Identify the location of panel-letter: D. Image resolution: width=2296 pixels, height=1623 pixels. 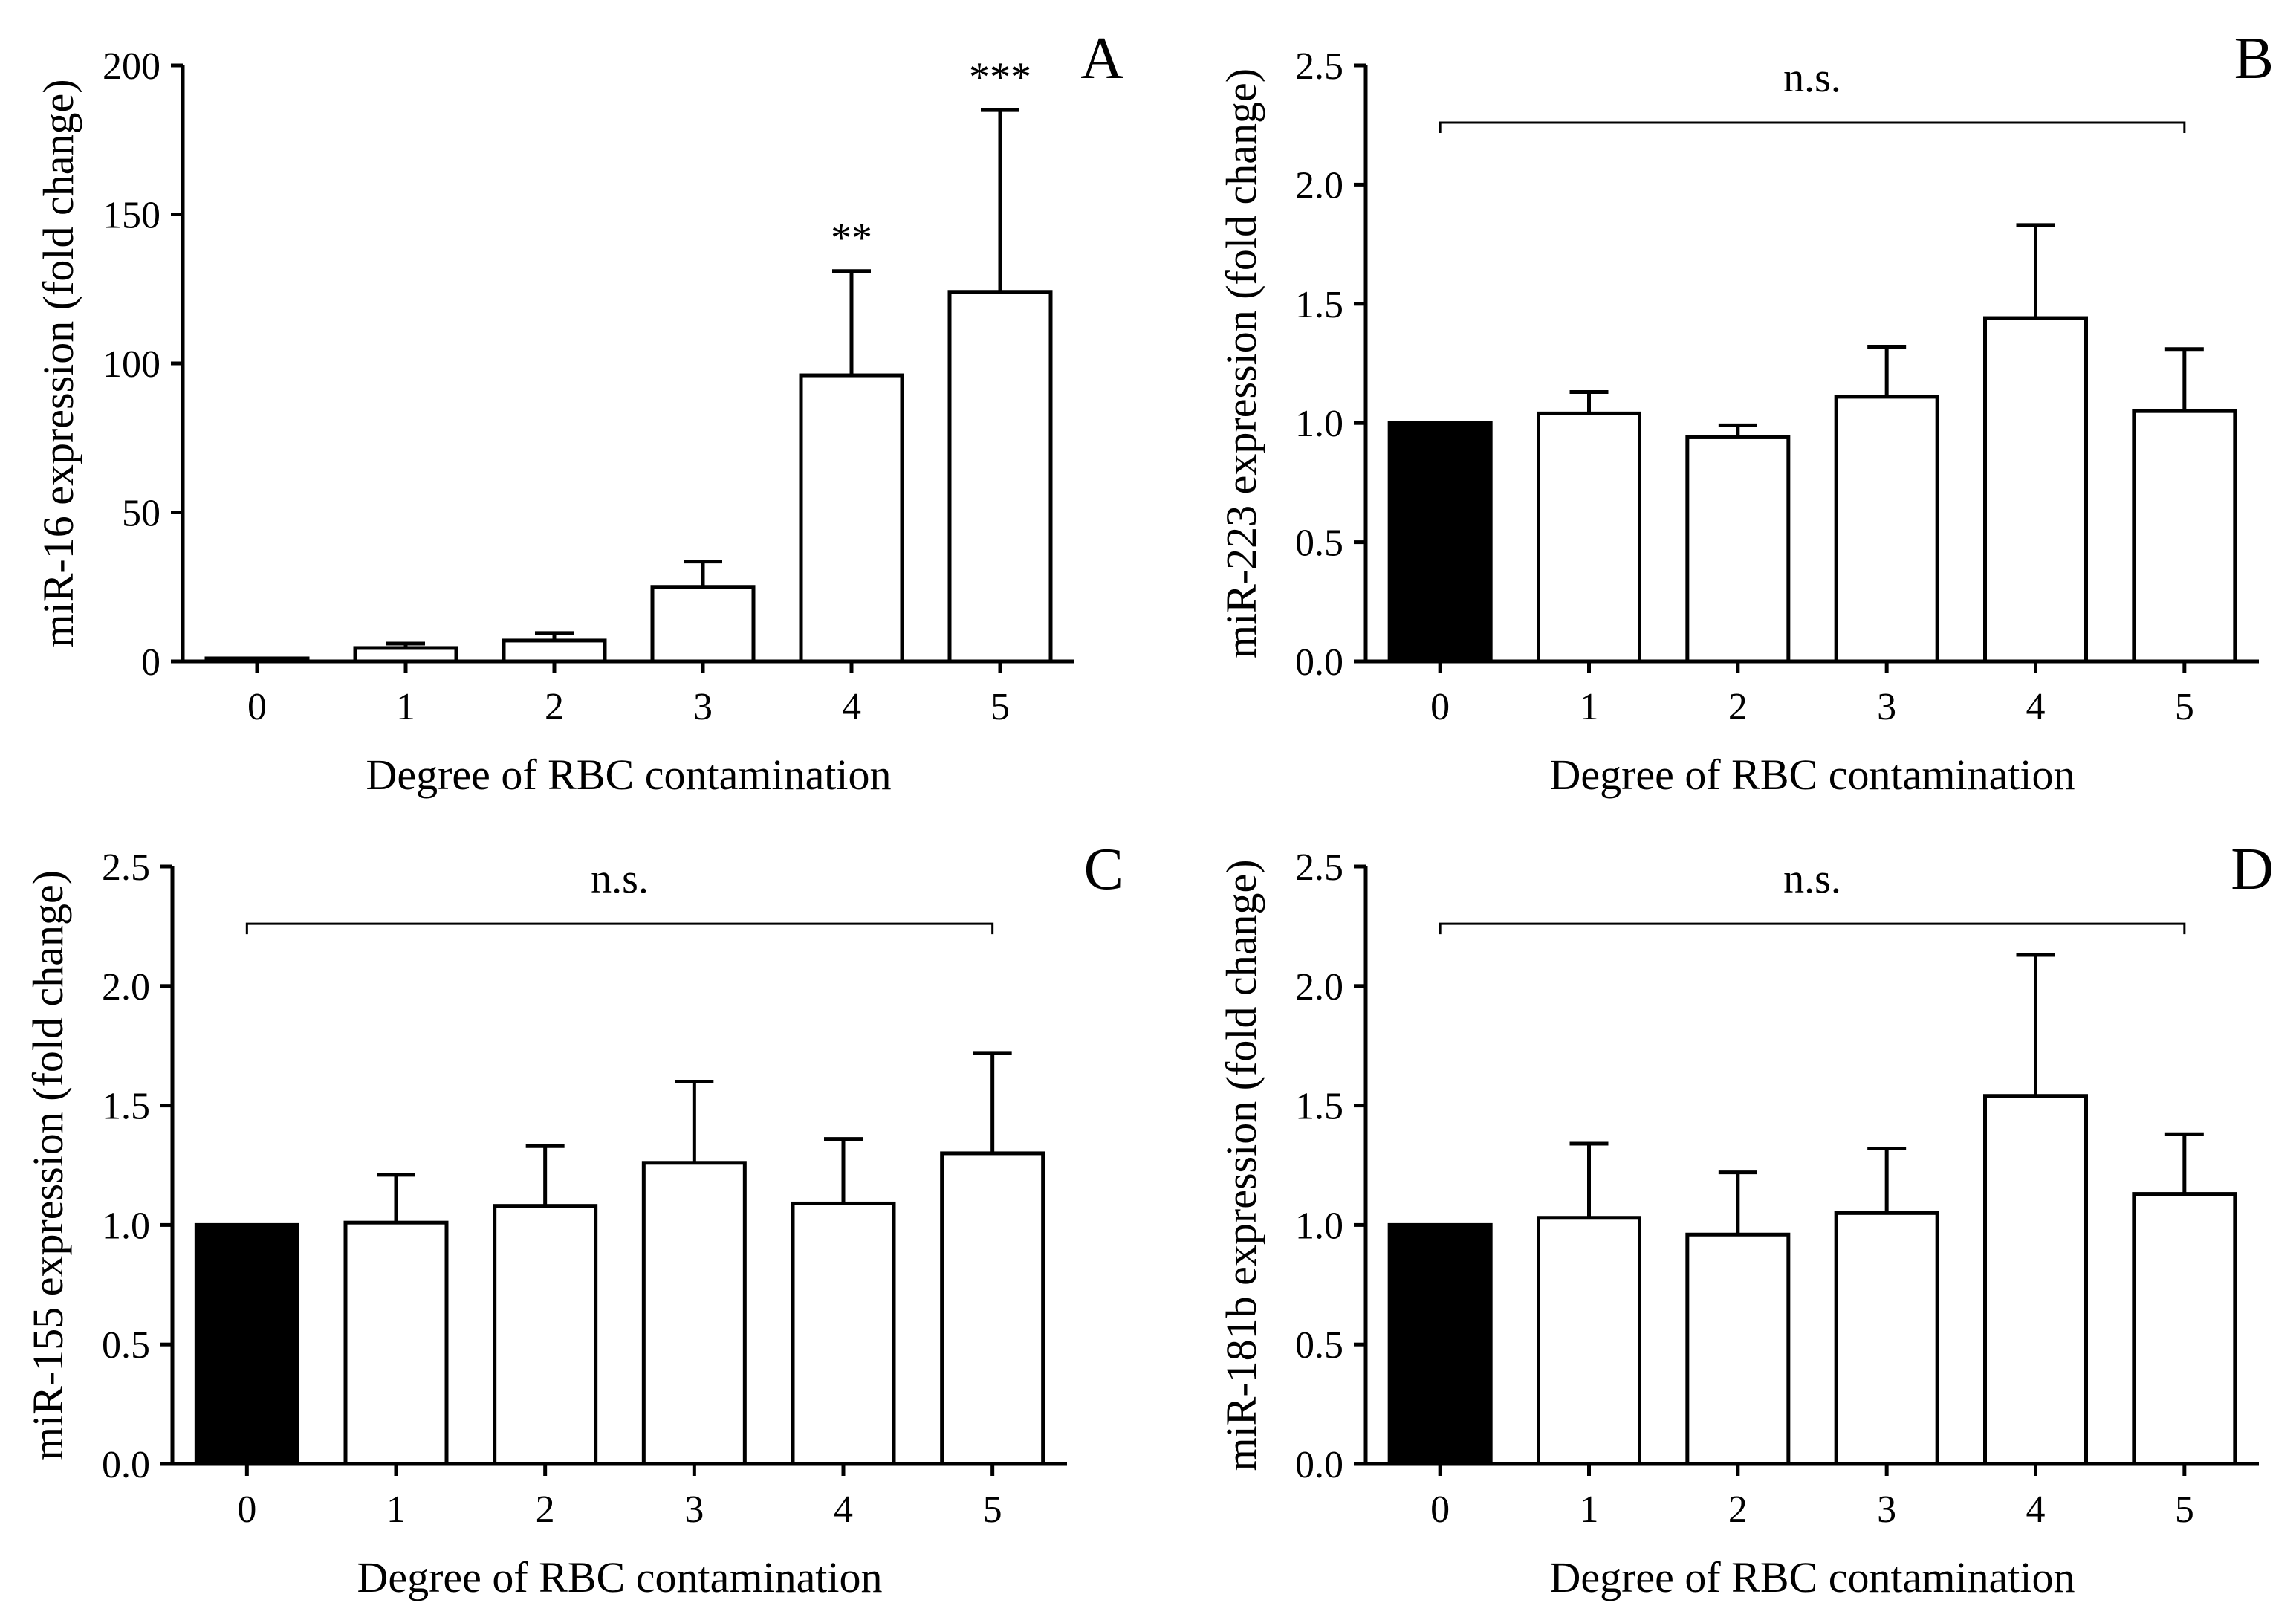
(2252, 869).